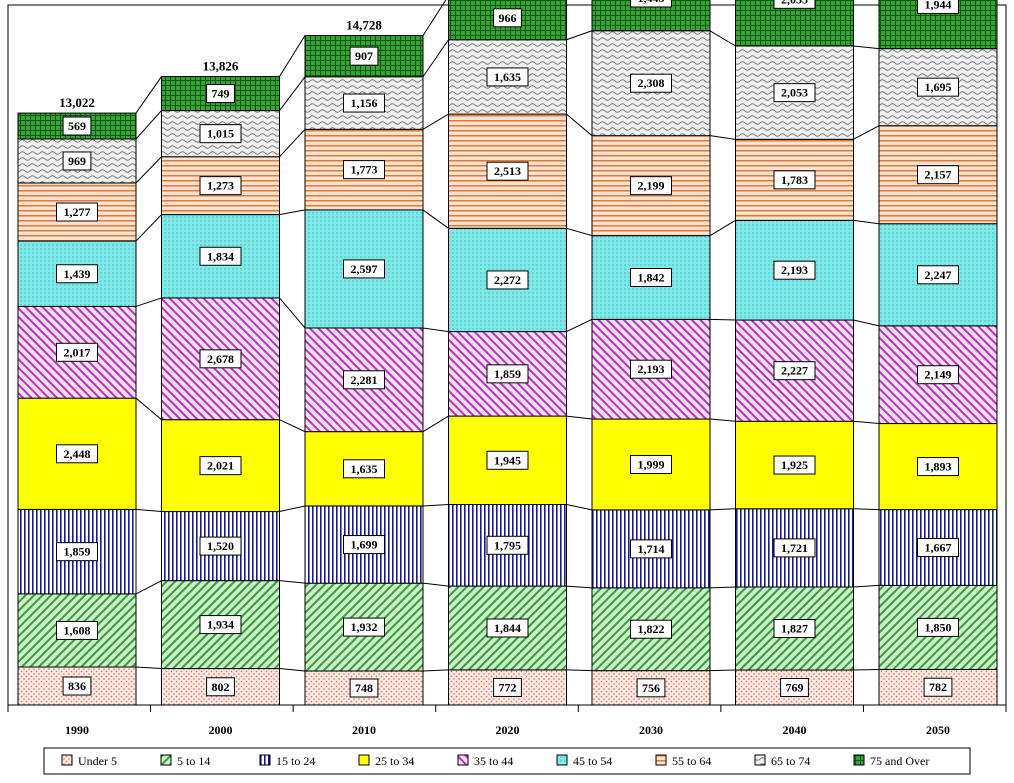  What do you see at coordinates (97, 761) in the screenshot?
I see `legend-label: Under 5` at bounding box center [97, 761].